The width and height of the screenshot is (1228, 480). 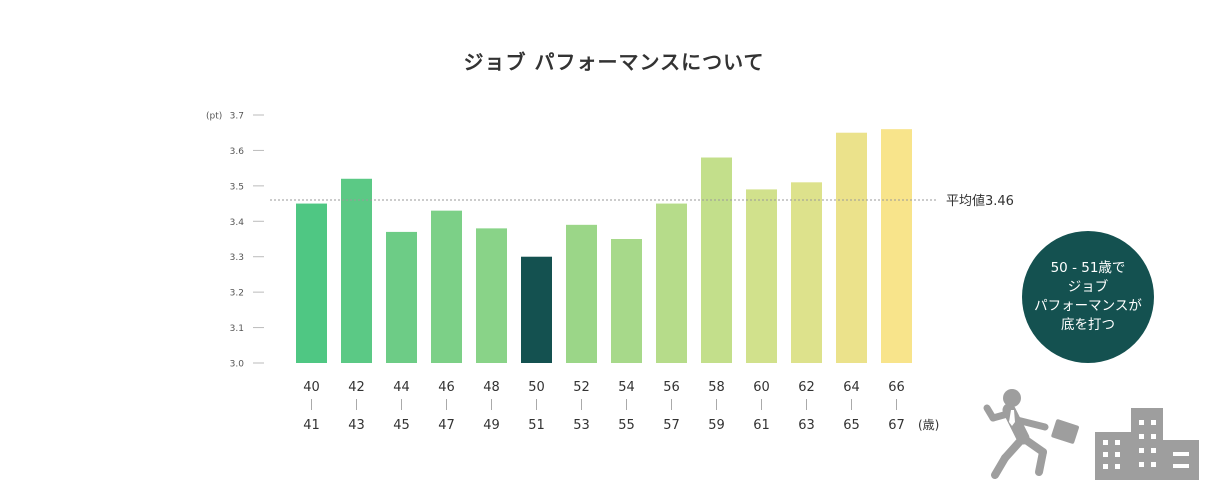 I want to click on x-tick-label-top: 52, so click(x=581, y=387).